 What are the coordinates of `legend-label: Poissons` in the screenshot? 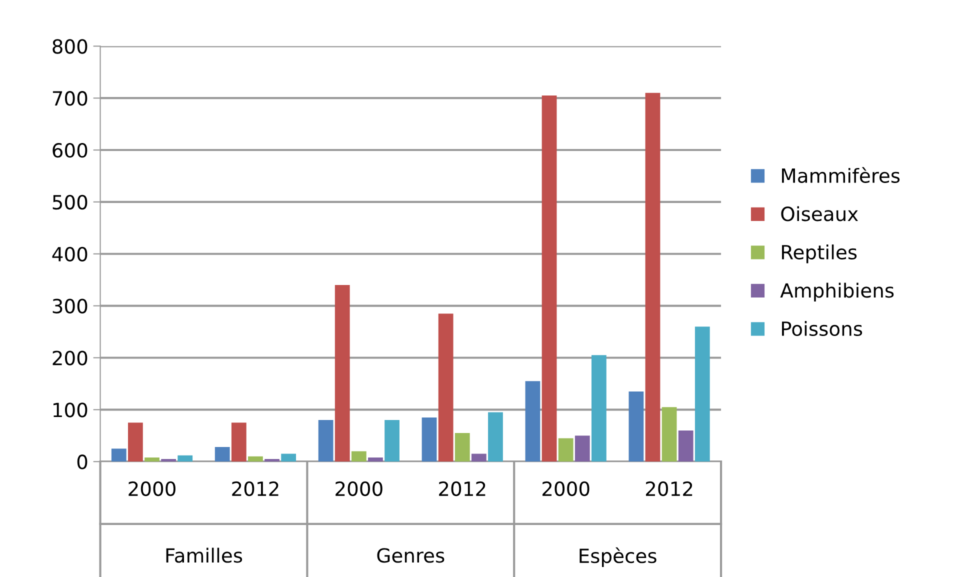 It's located at (822, 328).